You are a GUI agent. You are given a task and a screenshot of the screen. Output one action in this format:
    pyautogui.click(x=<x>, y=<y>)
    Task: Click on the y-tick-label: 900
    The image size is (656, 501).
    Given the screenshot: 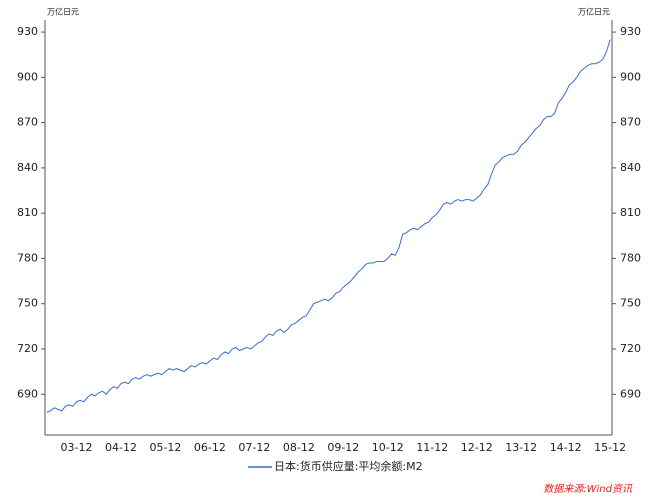 What is the action you would take?
    pyautogui.click(x=27, y=76)
    